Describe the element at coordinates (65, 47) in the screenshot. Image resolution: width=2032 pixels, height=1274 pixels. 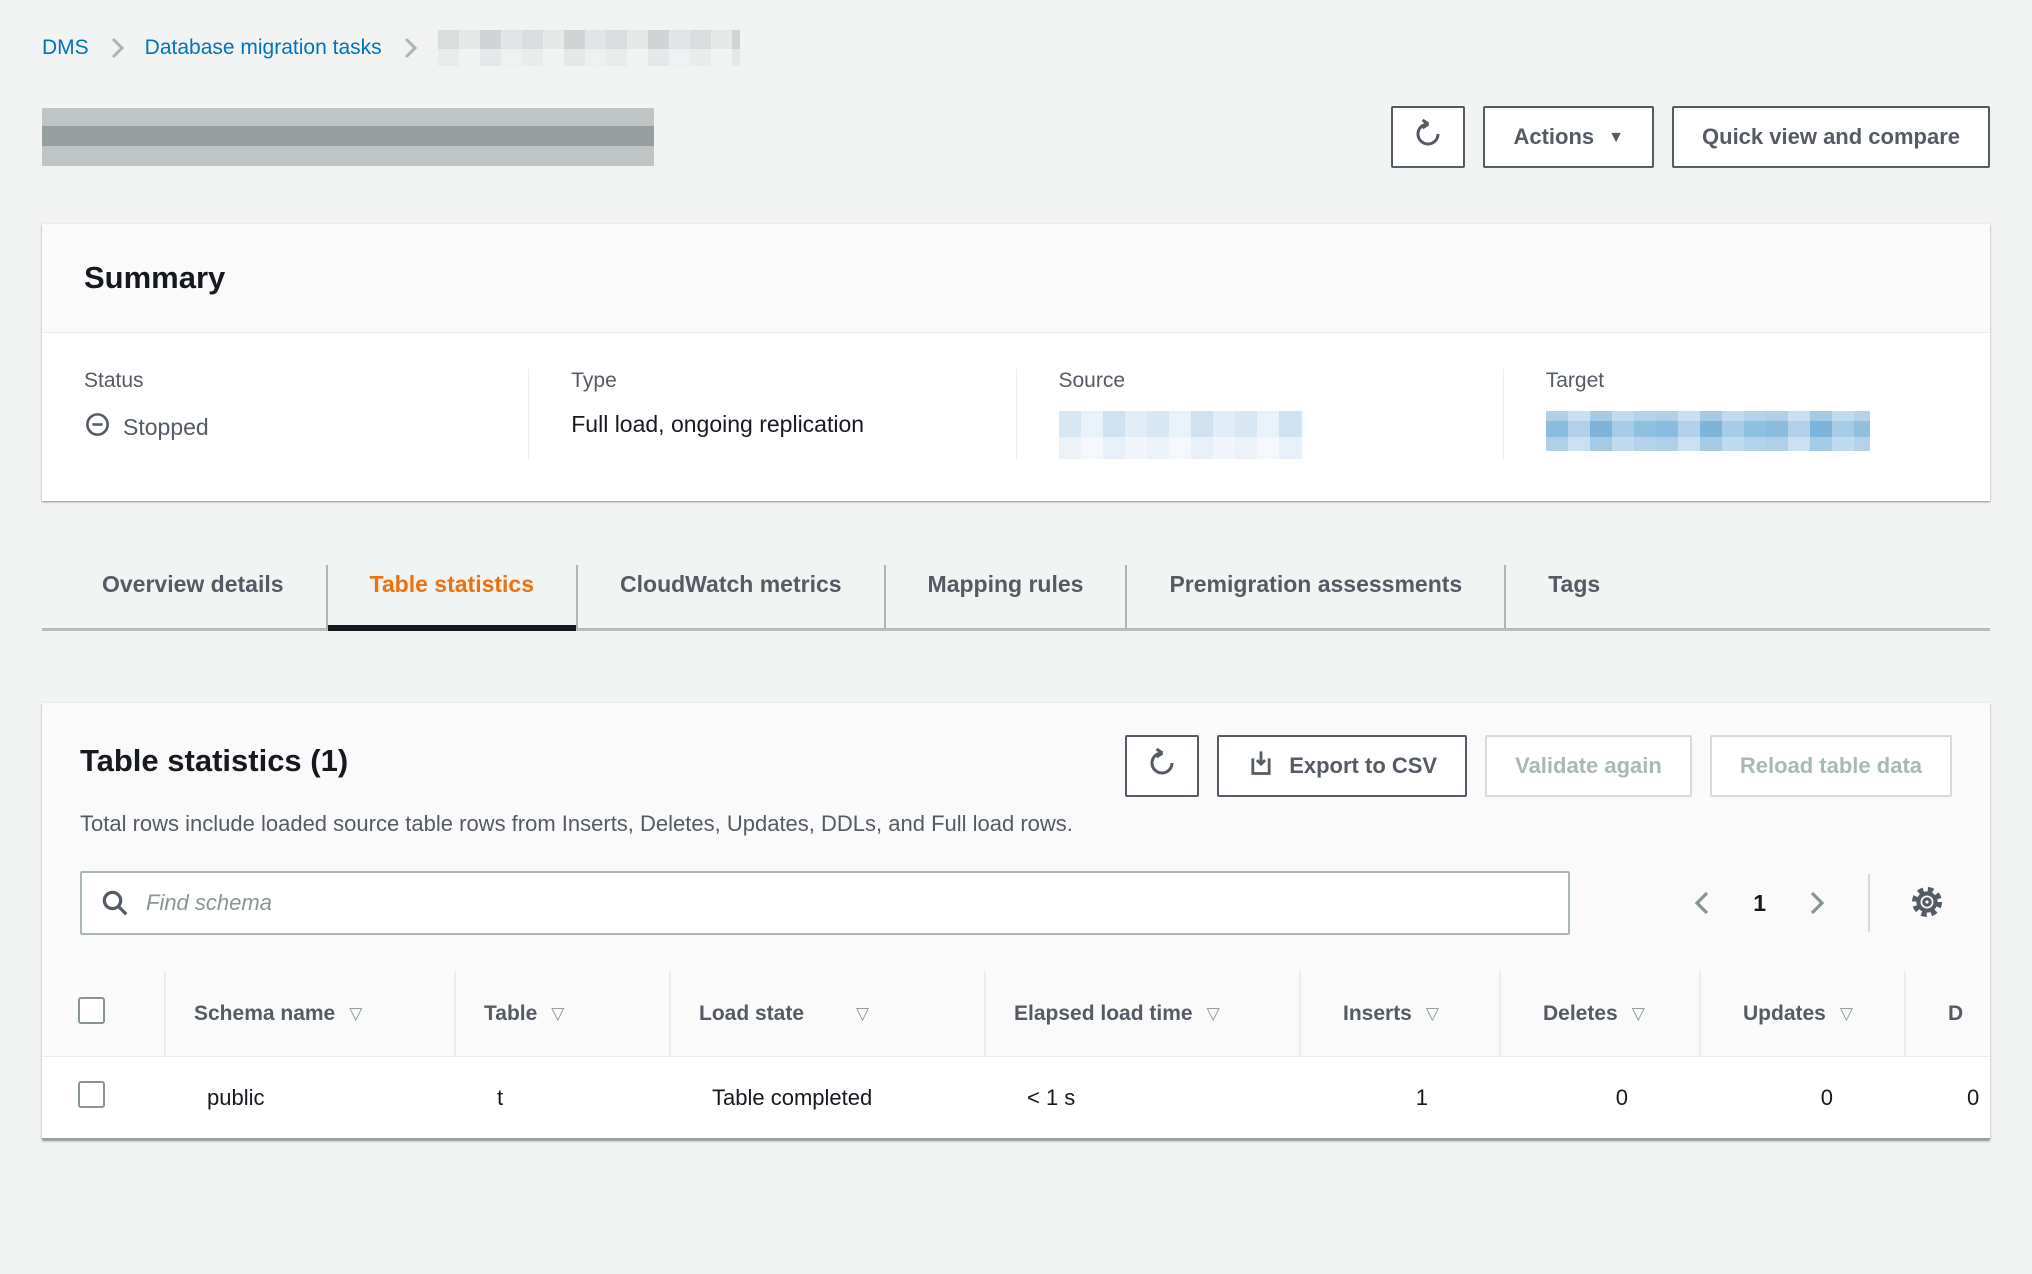
I see `breadcrumb-dms-link: DMS` at that location.